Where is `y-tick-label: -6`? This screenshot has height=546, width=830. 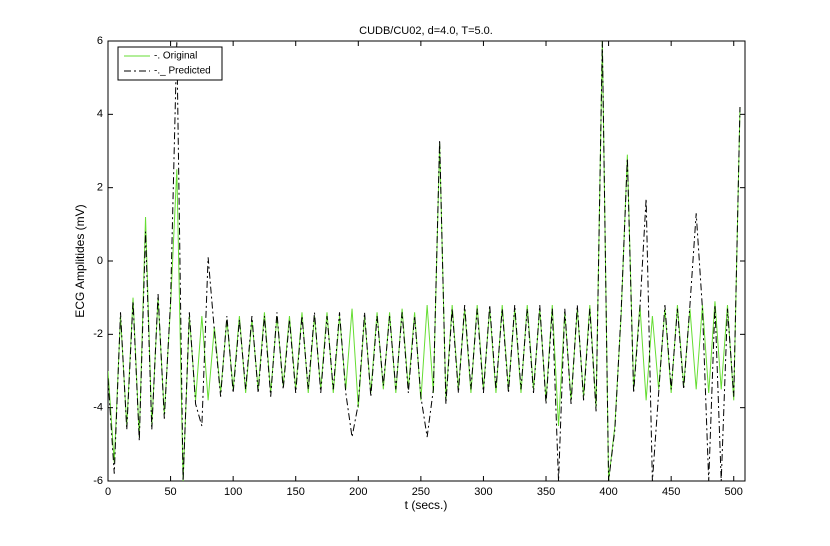 y-tick-label: -6 is located at coordinates (98, 481).